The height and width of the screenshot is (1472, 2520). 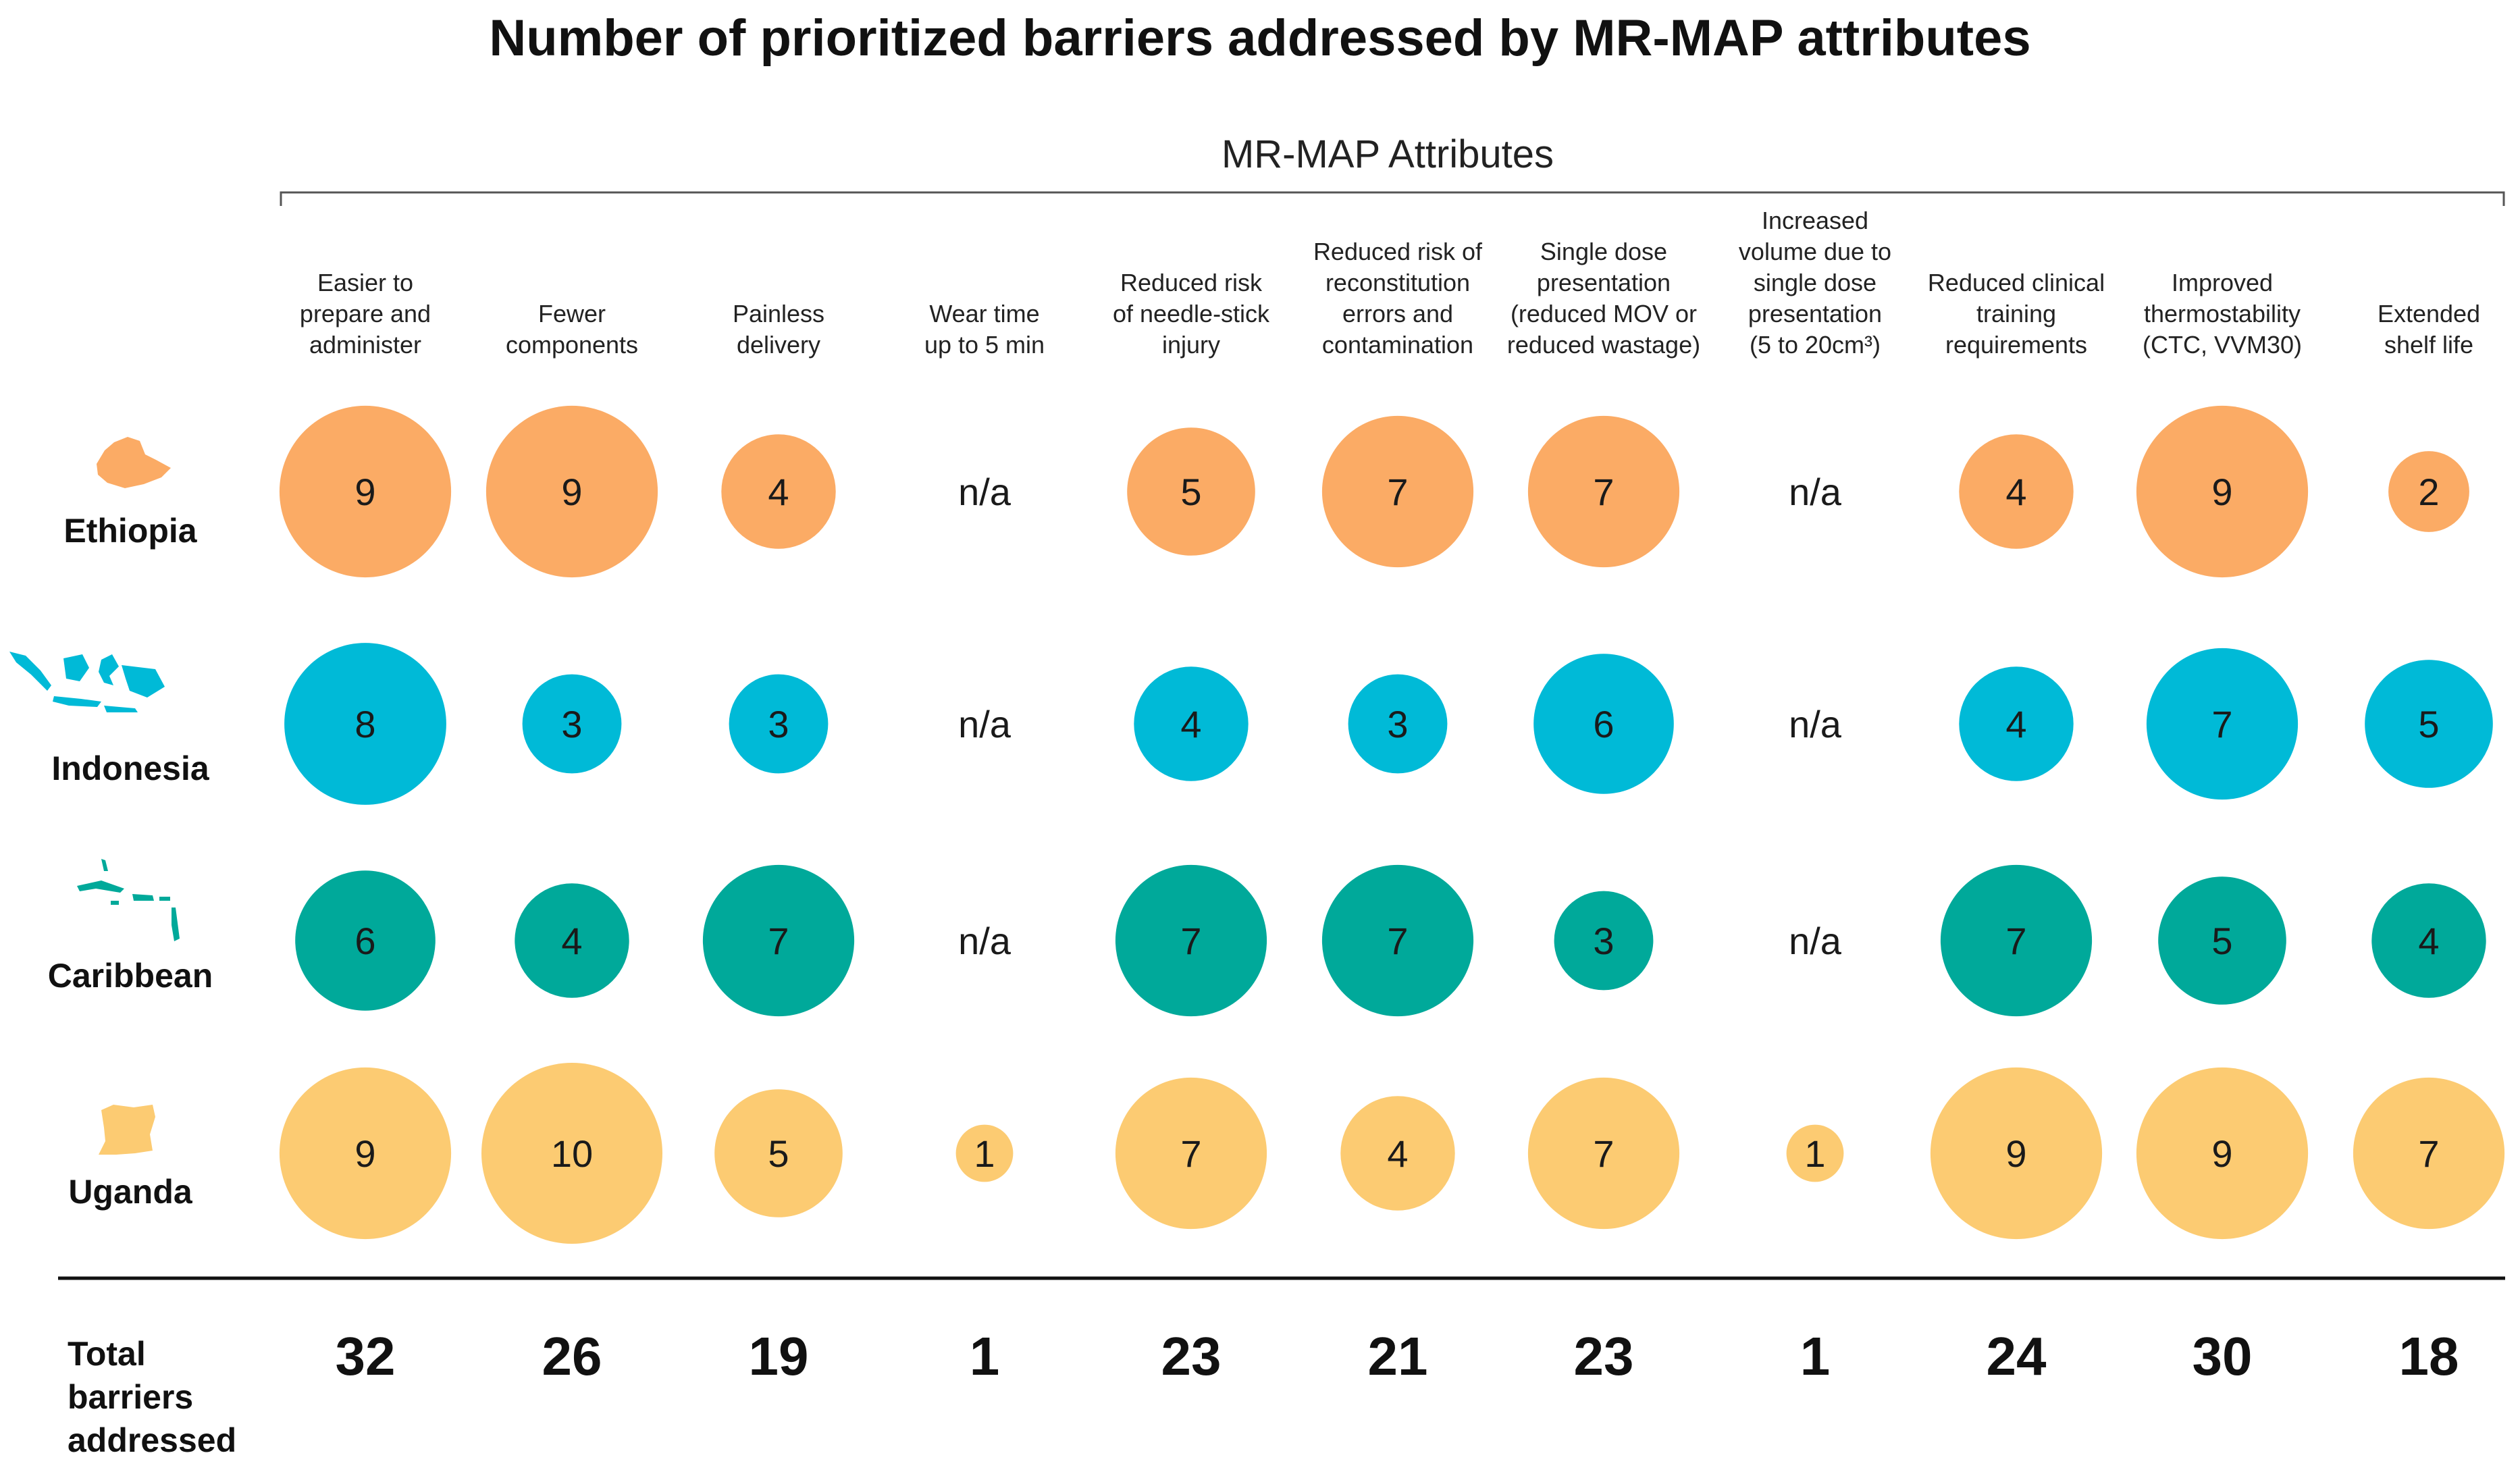 I want to click on column-label: Reduced risk of needle-stick injury, so click(x=1192, y=314).